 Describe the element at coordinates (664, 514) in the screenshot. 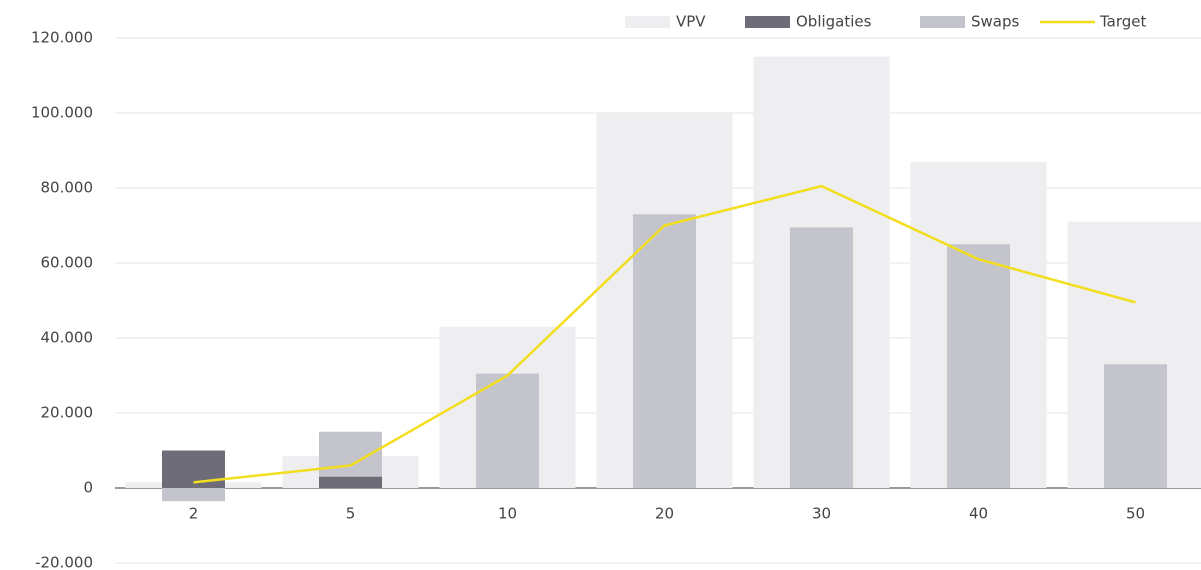

I see `x-tick-label: 20` at that location.